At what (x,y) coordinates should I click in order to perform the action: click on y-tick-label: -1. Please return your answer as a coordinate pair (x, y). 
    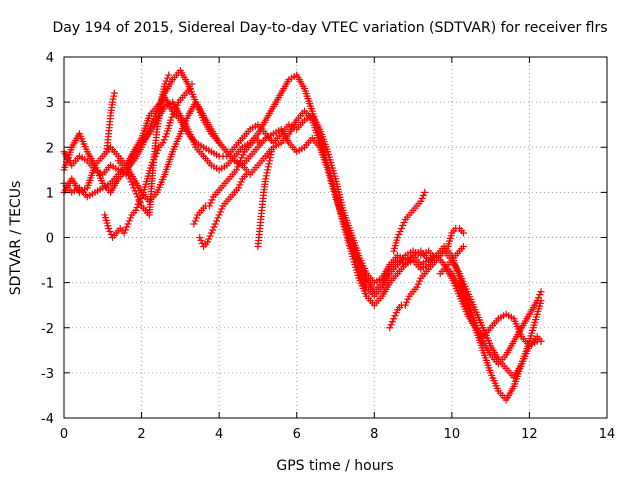
    Looking at the image, I should click on (47, 284).